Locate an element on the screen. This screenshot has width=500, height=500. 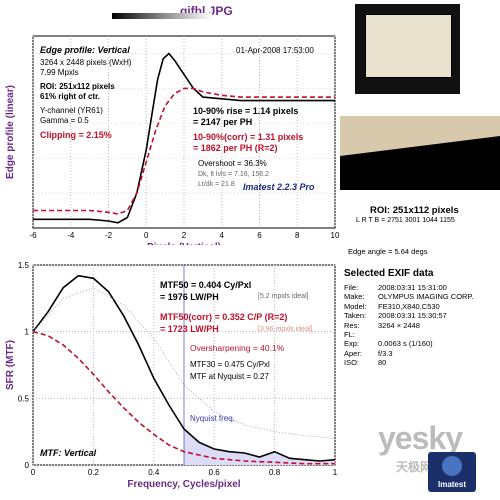
exif-value: 3264 × 2448 is located at coordinates (399, 325).